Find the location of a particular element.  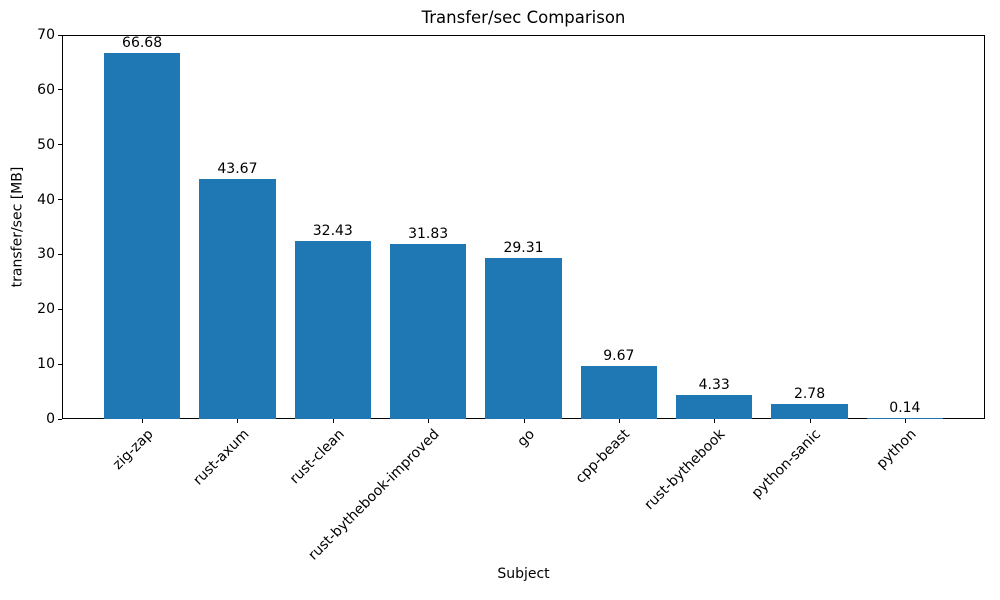

x-tick-label-go: go is located at coordinates (526, 438).